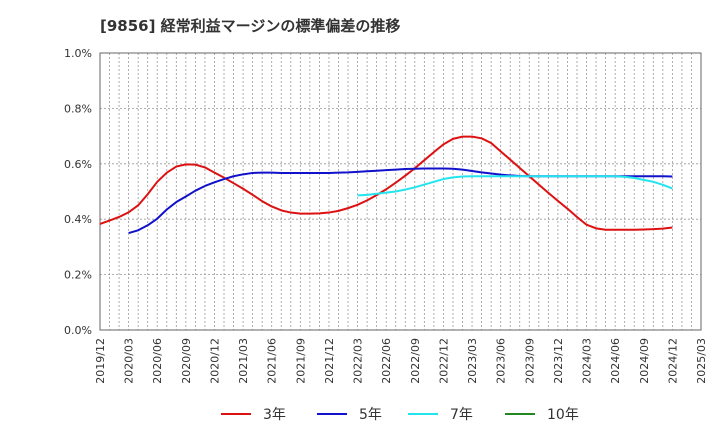 The image size is (720, 440). I want to click on x-tick-label: 2024/03, so click(587, 361).